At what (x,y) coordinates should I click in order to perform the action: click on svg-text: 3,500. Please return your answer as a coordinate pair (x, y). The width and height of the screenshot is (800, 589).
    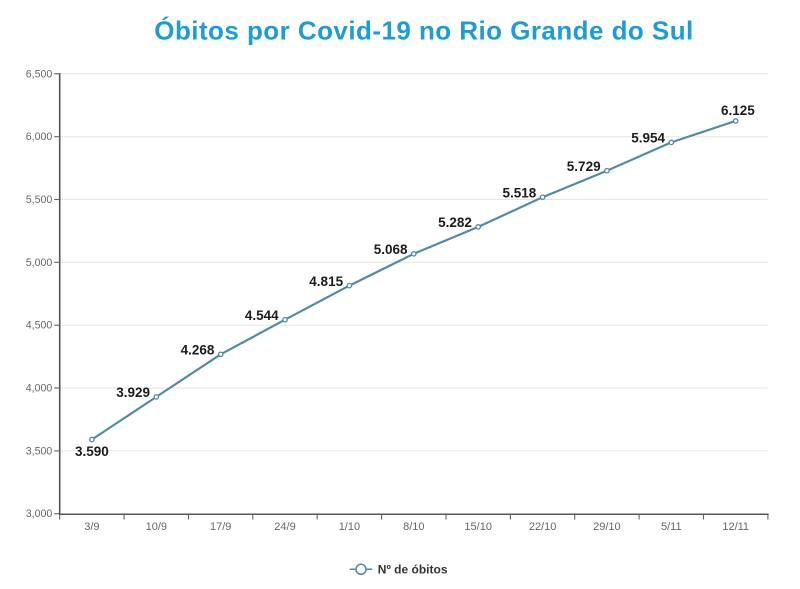
    Looking at the image, I should click on (39, 451).